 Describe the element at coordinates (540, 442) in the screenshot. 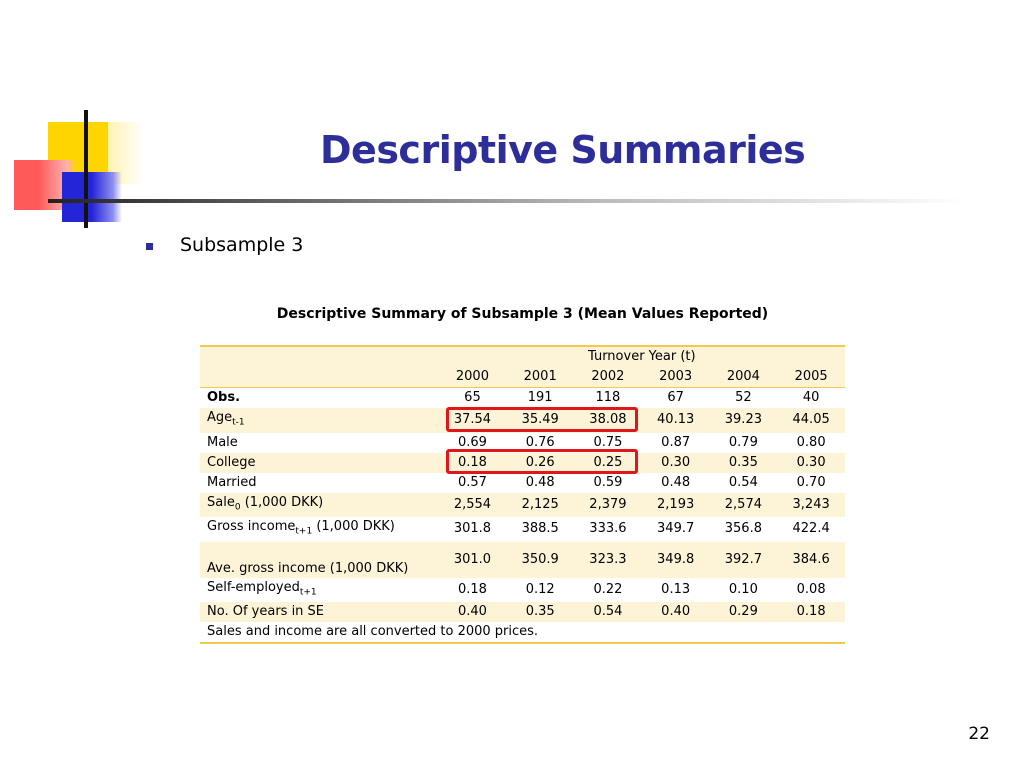

I see `cell: 0.76` at that location.